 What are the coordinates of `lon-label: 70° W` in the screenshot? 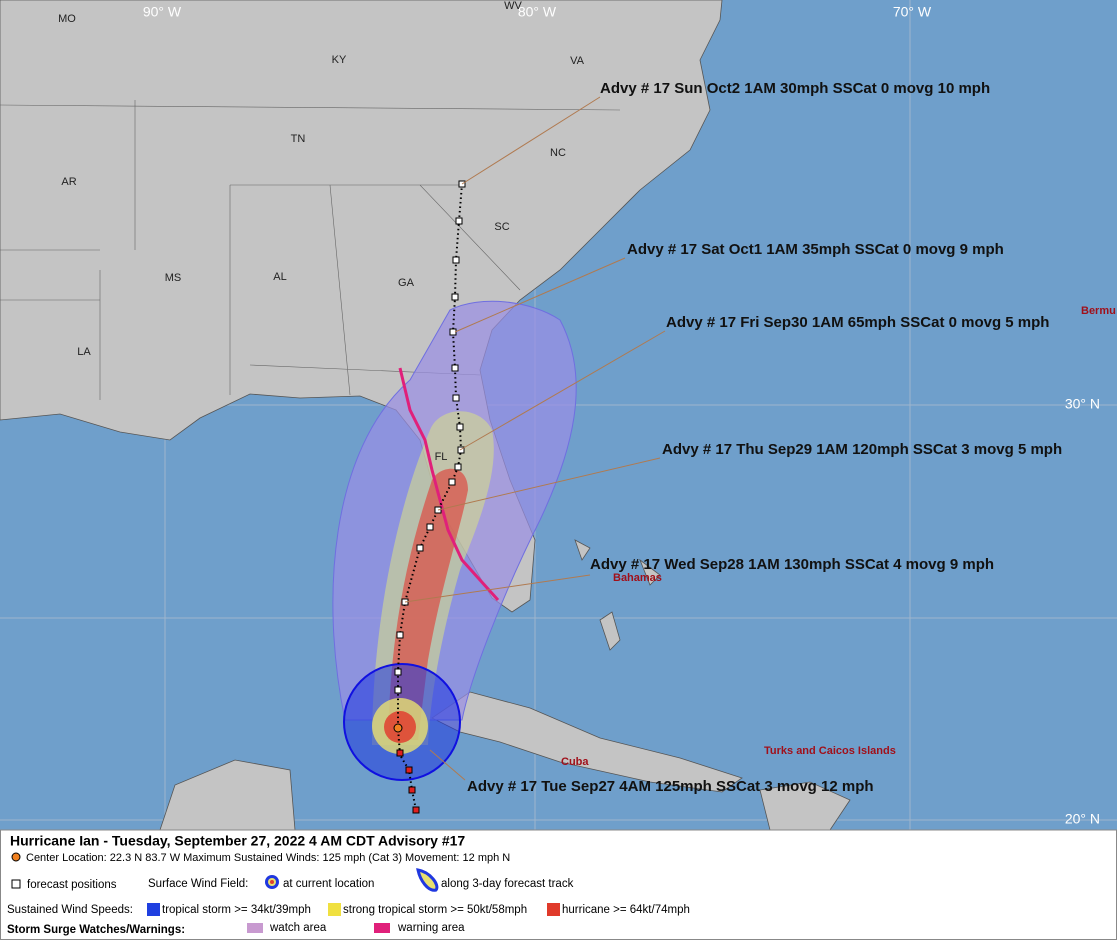 It's located at (912, 12).